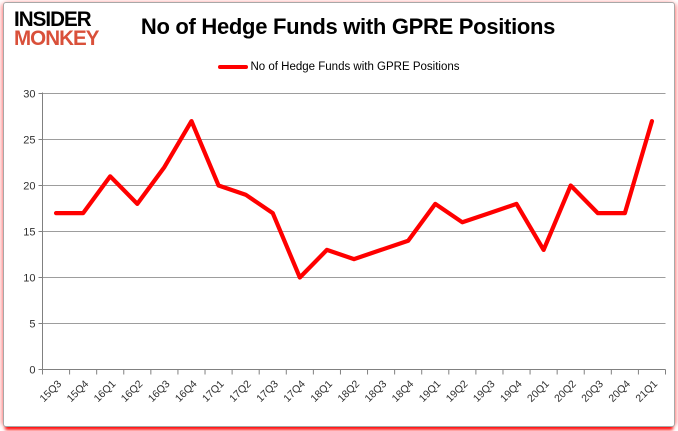 The height and width of the screenshot is (431, 678). I want to click on y-tick-label: 20, so click(29, 187).